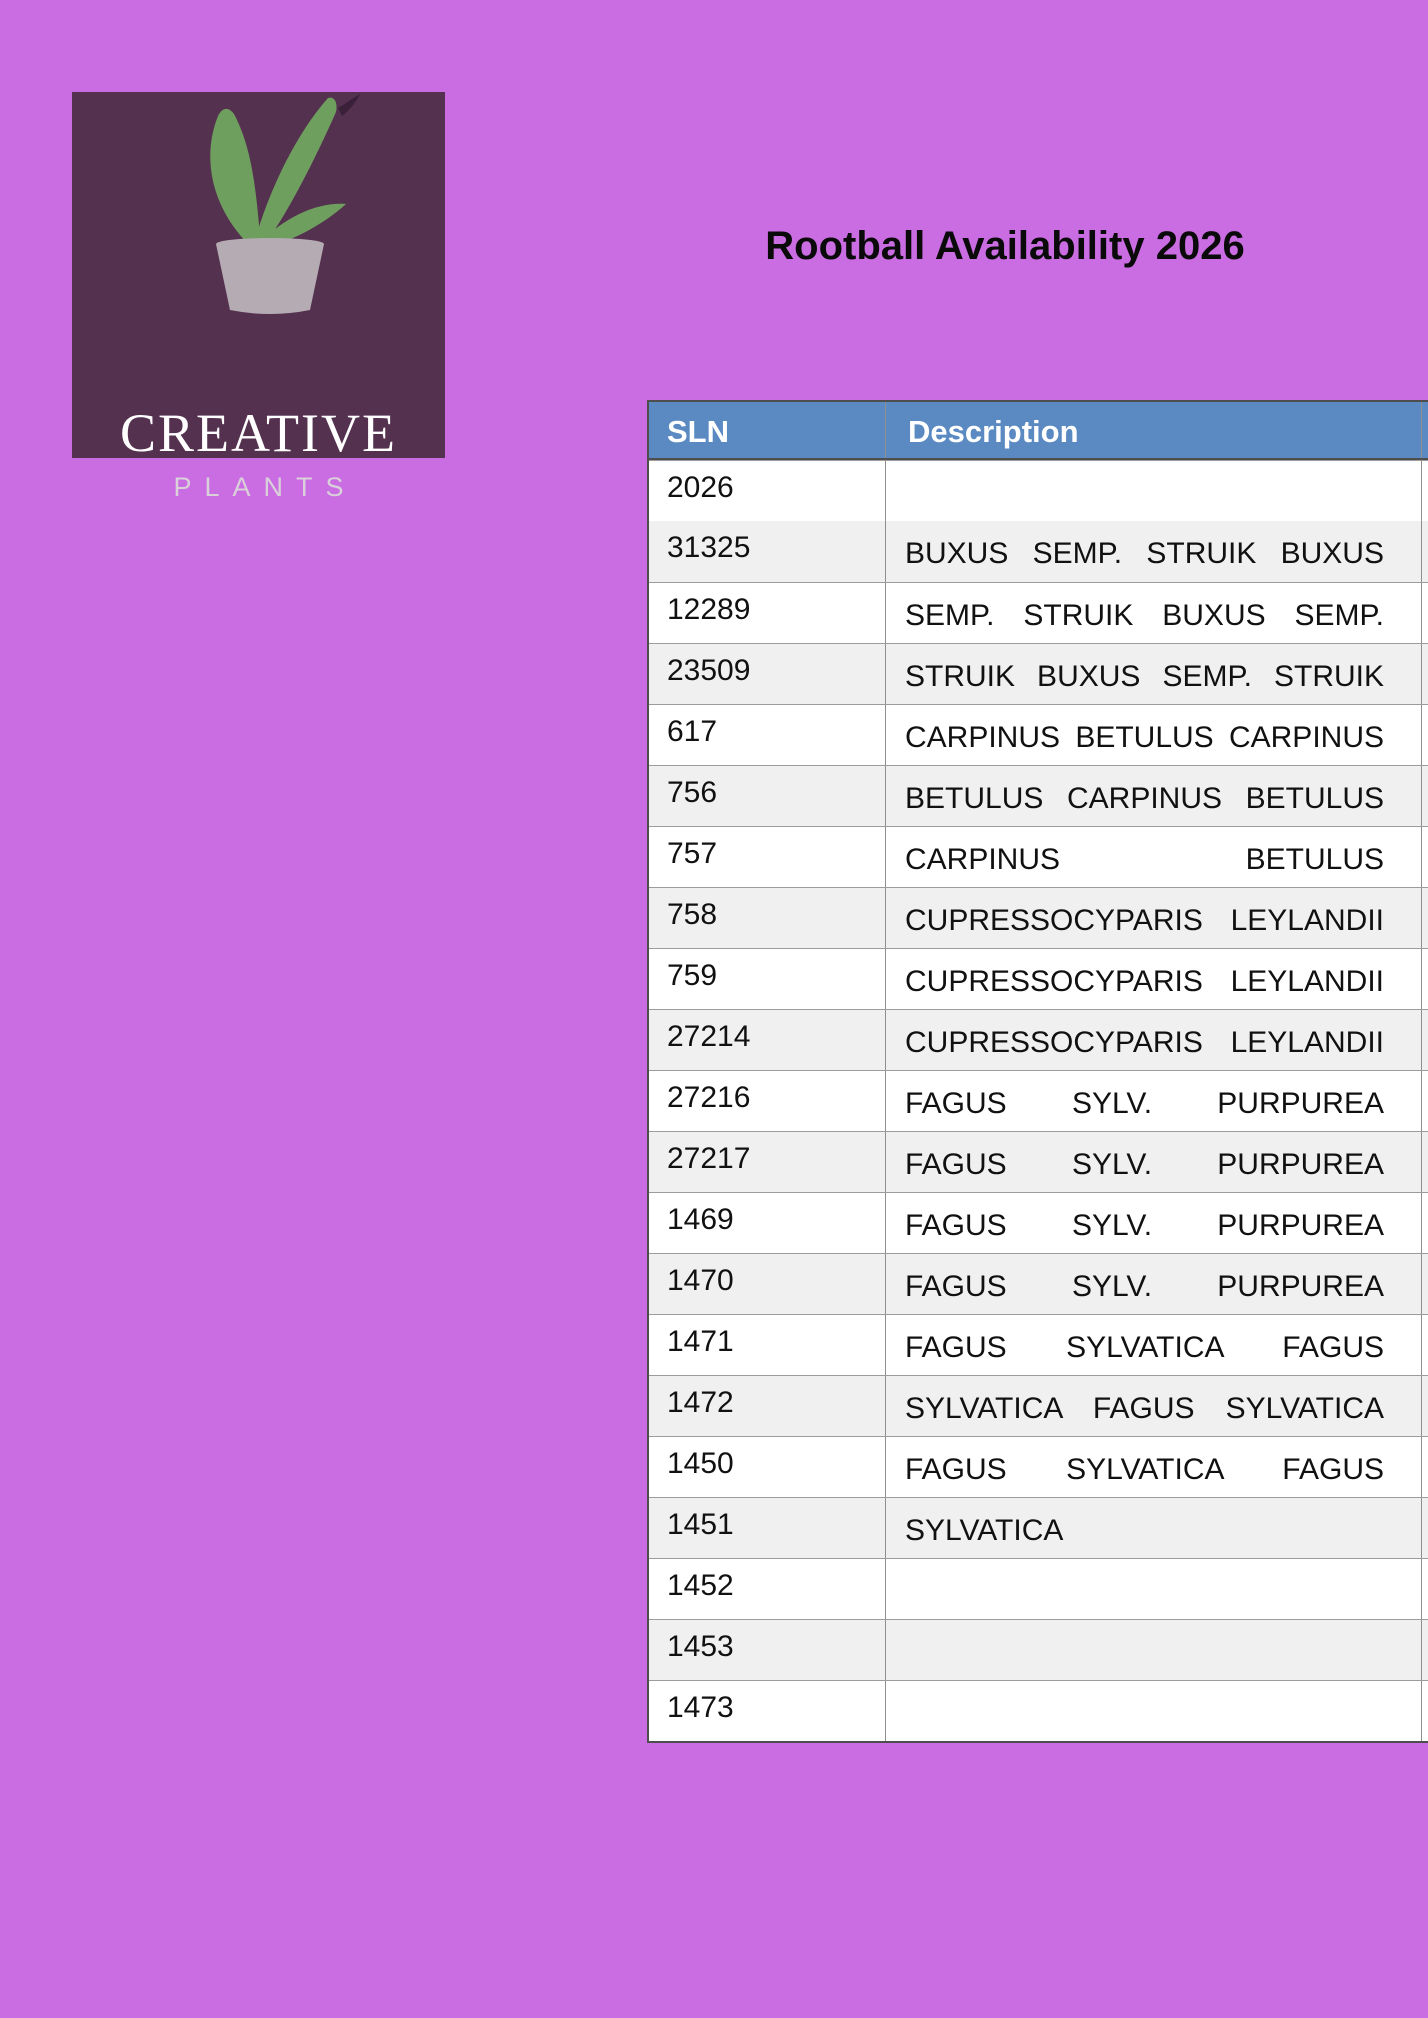  What do you see at coordinates (767, 491) in the screenshot?
I see `sln-cell: 2026` at bounding box center [767, 491].